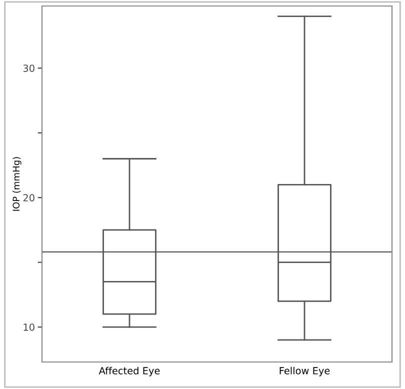 Image resolution: width=405 pixels, height=389 pixels. Describe the element at coordinates (28, 198) in the screenshot. I see `y-tick-label: 20` at that location.